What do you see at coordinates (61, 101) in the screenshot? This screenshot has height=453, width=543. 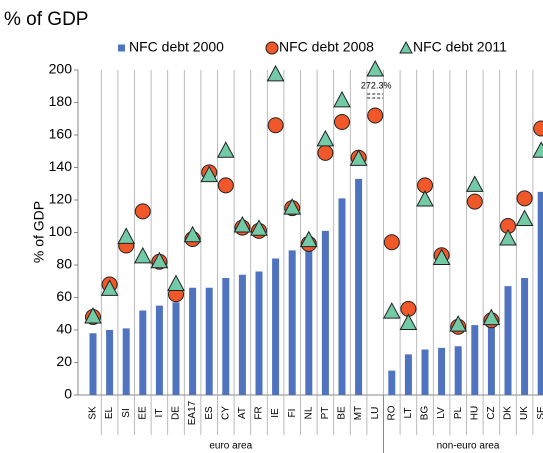 I see `y-tick-label: 180` at bounding box center [61, 101].